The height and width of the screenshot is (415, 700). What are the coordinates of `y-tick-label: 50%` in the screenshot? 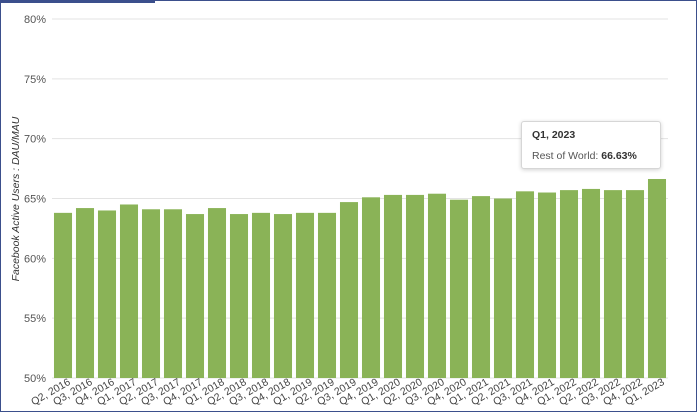 It's located at (35, 379).